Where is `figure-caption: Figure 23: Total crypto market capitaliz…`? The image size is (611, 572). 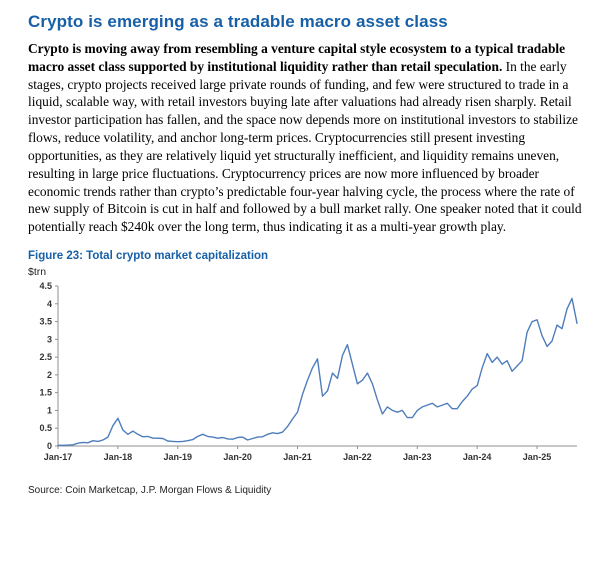
figure-caption: Figure 23: Total crypto market capitaliz… is located at coordinates (148, 256).